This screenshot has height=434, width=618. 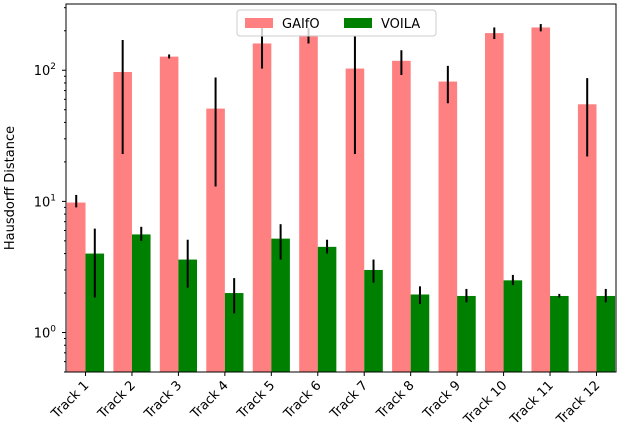 I want to click on y-tick-label: 10², so click(x=45, y=70).